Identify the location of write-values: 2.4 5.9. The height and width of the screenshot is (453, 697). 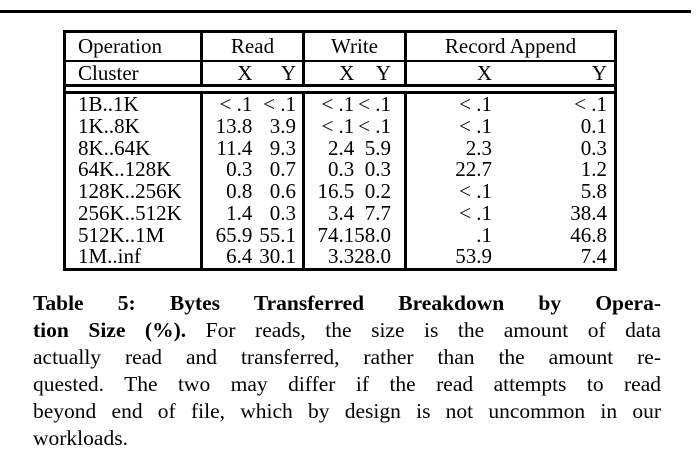
(356, 147).